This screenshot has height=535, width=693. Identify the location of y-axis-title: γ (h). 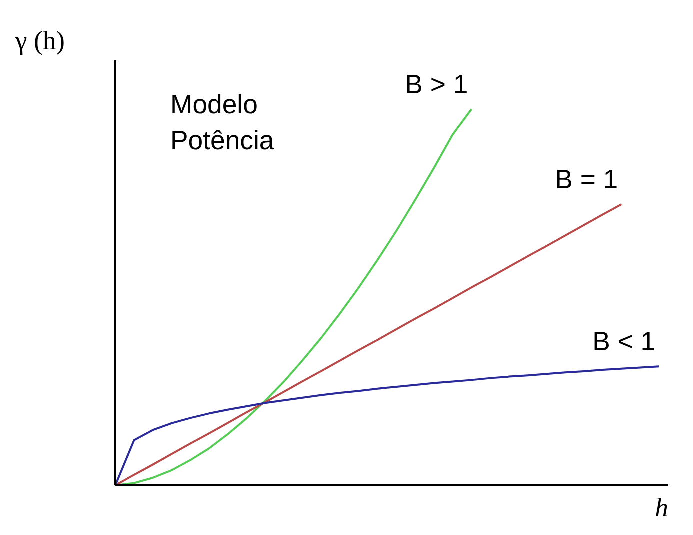
(40, 41).